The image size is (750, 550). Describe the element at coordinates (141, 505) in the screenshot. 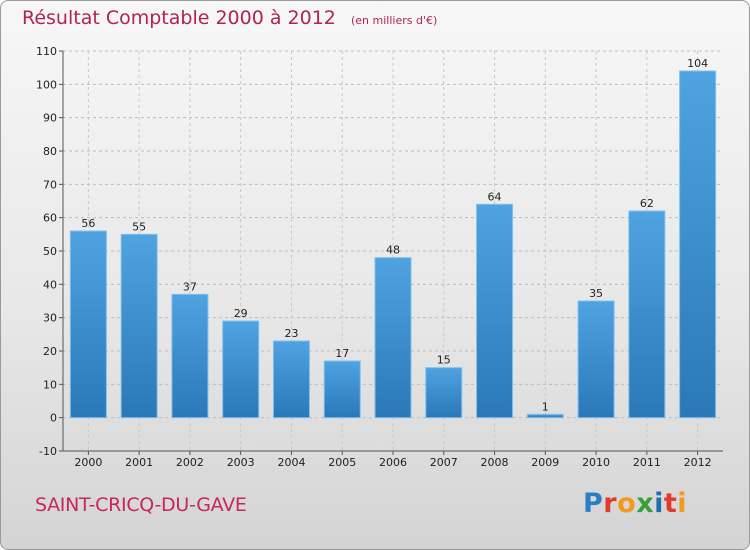

I see `commune-name: SAINT-CRICQ-DU-GAVE` at that location.